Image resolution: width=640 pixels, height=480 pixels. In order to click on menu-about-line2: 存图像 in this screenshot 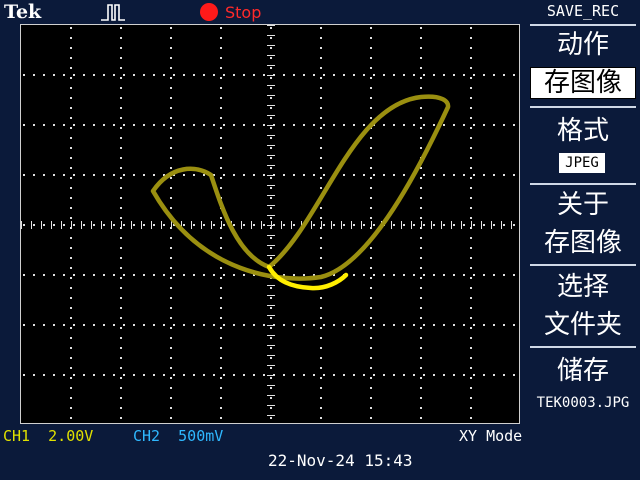, I will do `click(582, 243)`.